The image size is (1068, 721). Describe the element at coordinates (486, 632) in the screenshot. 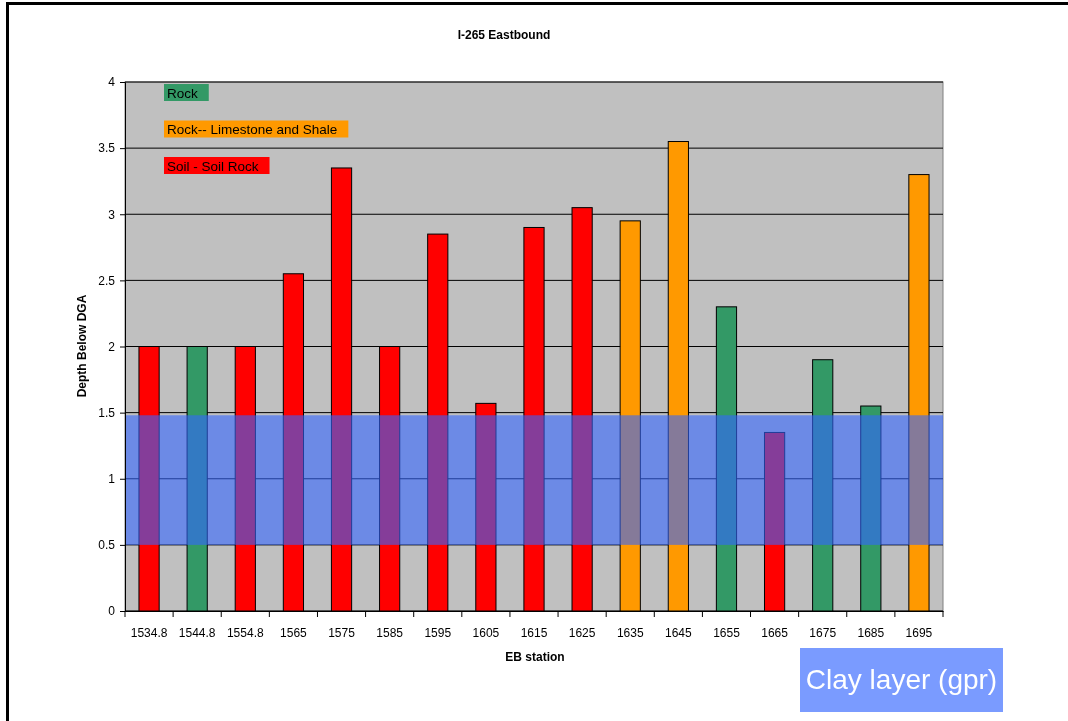

I see `x-tick-label: 1605` at that location.